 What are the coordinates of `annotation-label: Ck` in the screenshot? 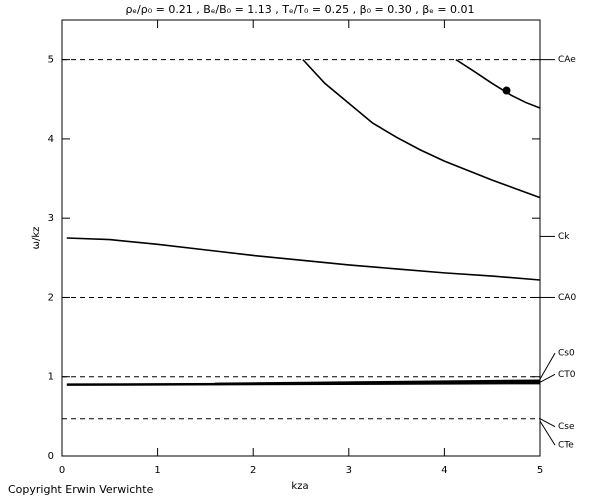 It's located at (564, 237).